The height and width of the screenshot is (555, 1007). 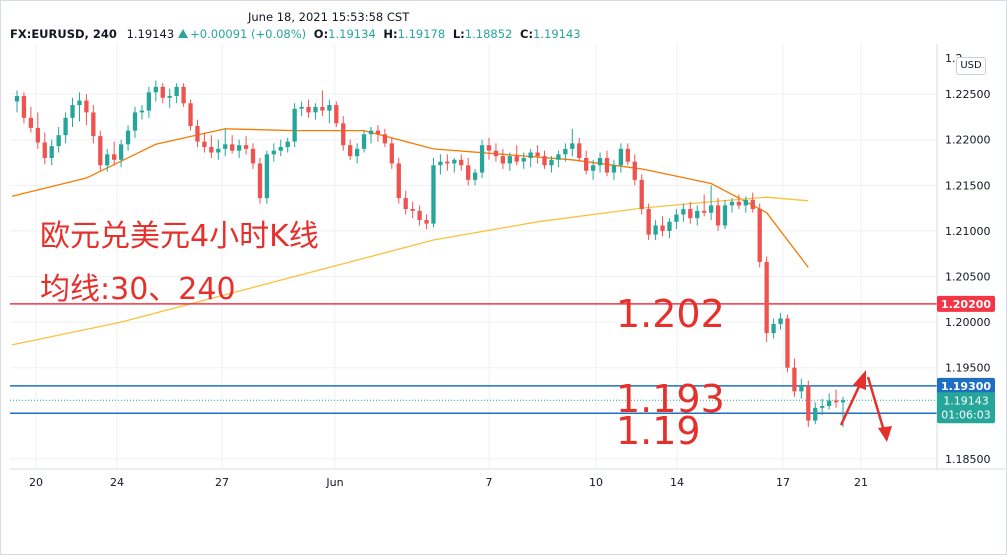 I want to click on x-tick-label: 10, so click(x=596, y=482).